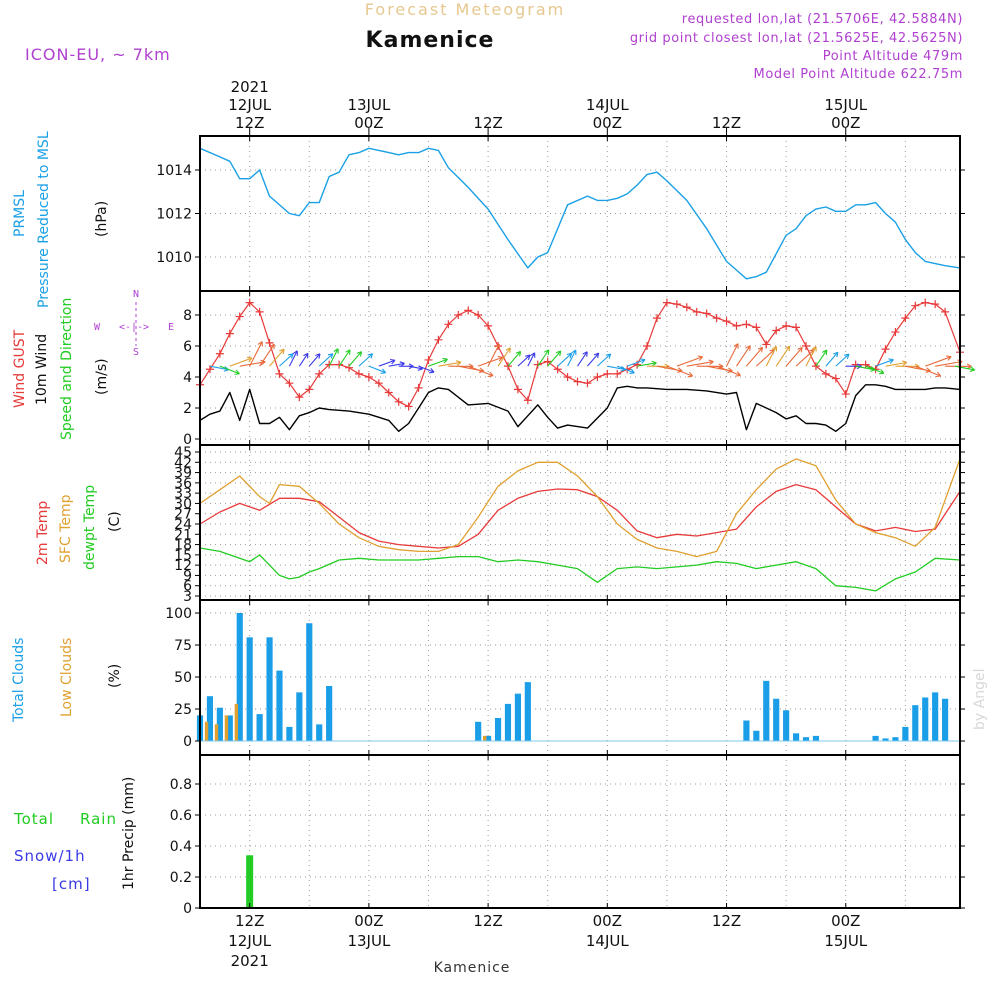 This screenshot has width=1000, height=1000. What do you see at coordinates (249, 921) in the screenshot?
I see `bottom-time-label: 12Z` at bounding box center [249, 921].